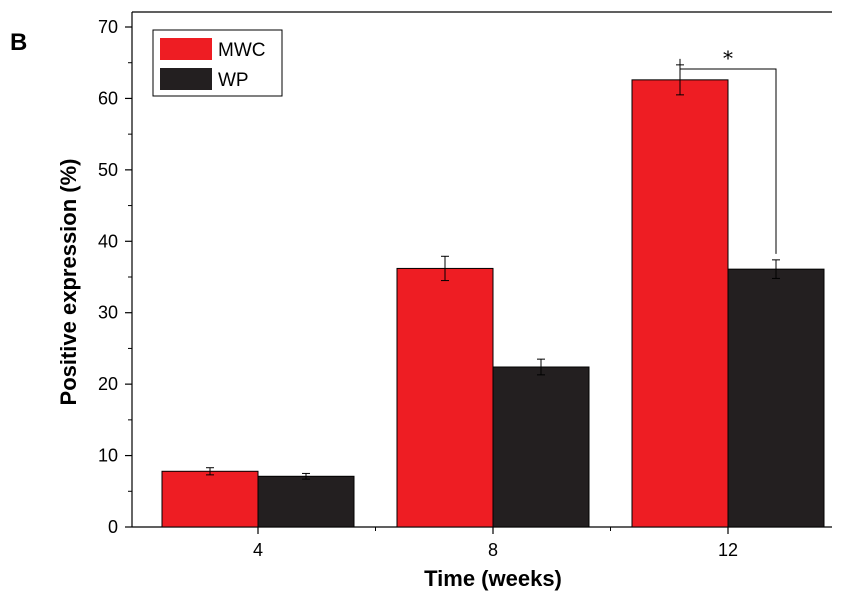  I want to click on legend: MWC WP, so click(217, 63).